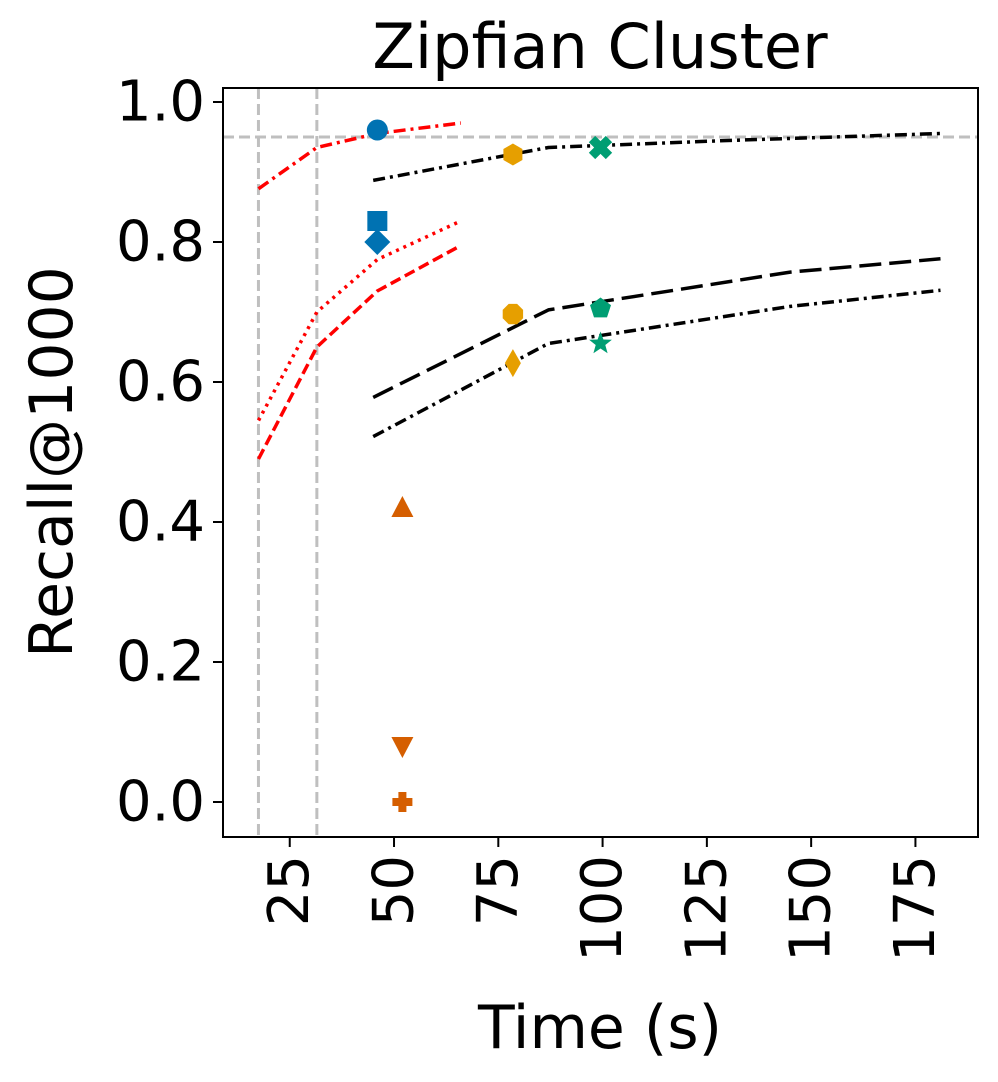  I want to click on x-filled-marker, so click(600, 147).